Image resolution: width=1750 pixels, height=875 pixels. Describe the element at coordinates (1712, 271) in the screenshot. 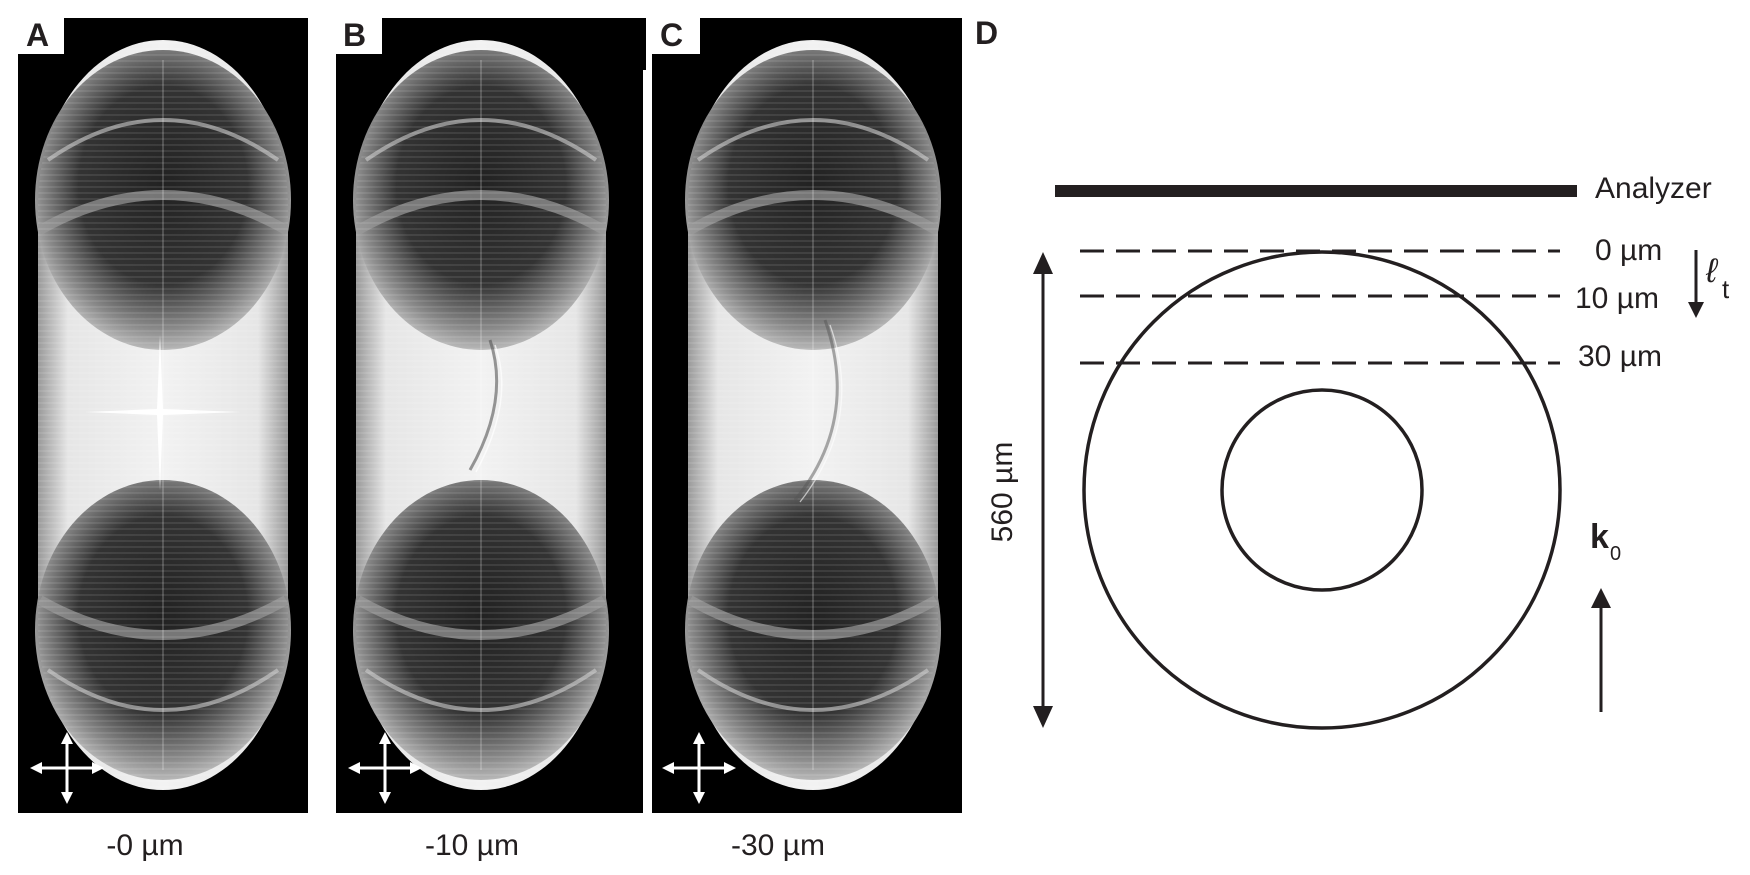

I see `thickness-symbol: ℓ` at that location.